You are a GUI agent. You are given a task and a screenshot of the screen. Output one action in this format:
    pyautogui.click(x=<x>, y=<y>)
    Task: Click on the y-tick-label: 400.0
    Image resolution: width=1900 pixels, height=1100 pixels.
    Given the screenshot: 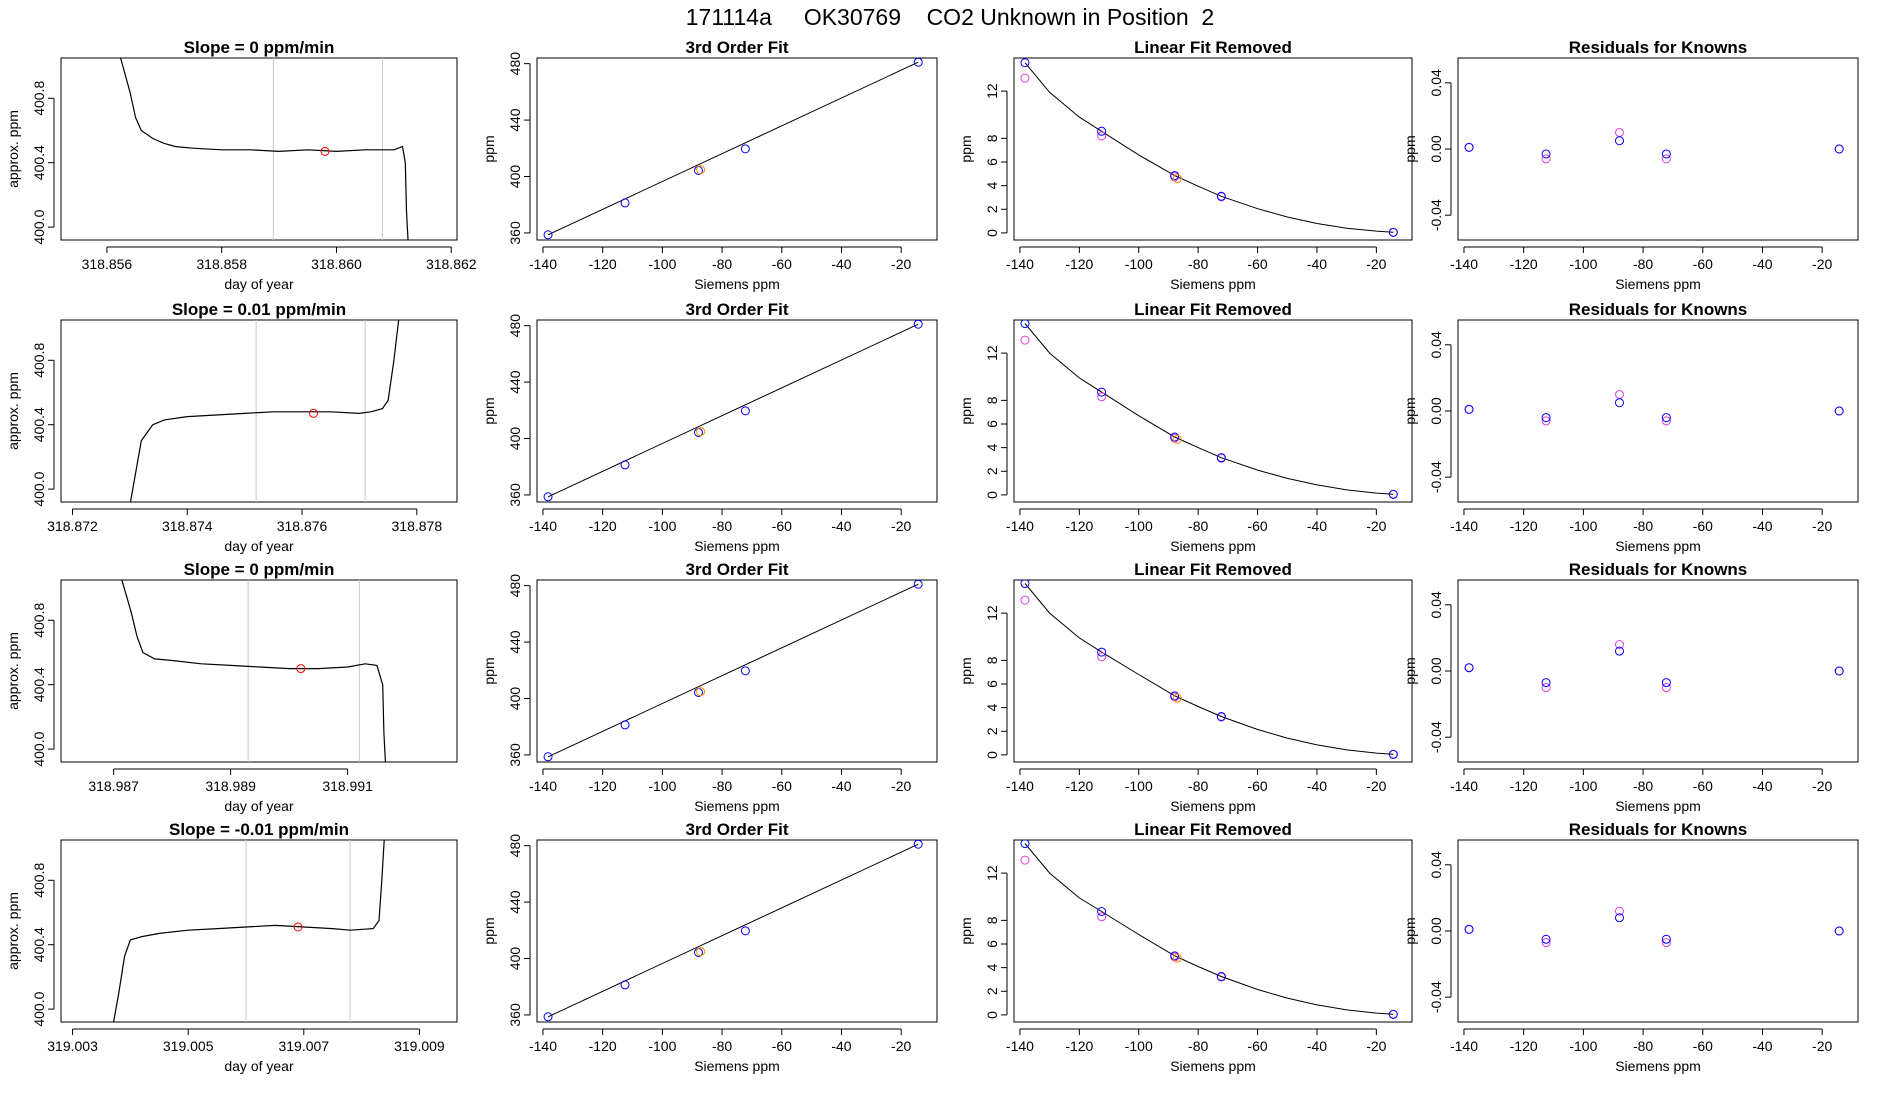 What is the action you would take?
    pyautogui.click(x=39, y=1008)
    